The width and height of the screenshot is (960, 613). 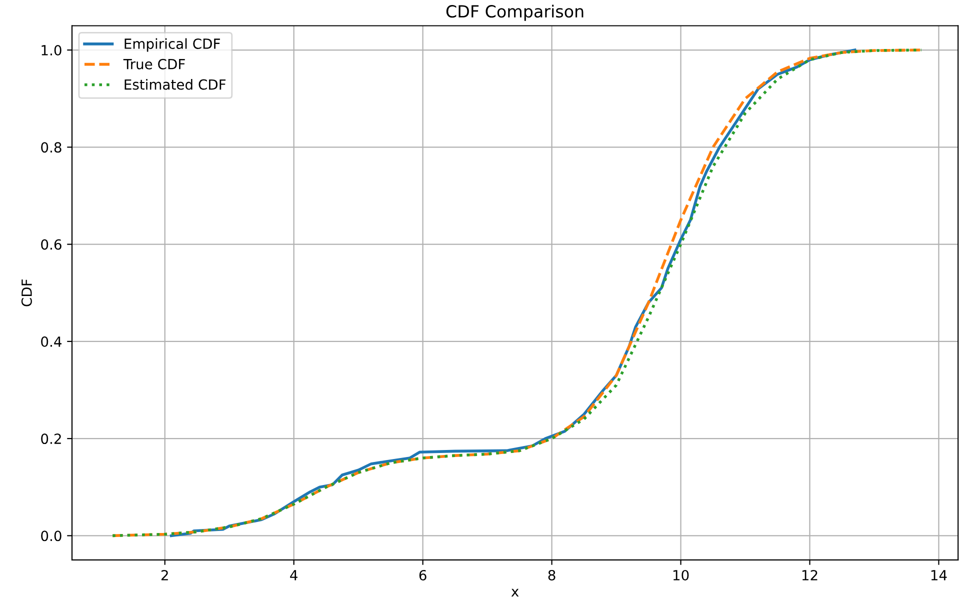 What do you see at coordinates (51, 536) in the screenshot?
I see `y-tick-label: 0.0` at bounding box center [51, 536].